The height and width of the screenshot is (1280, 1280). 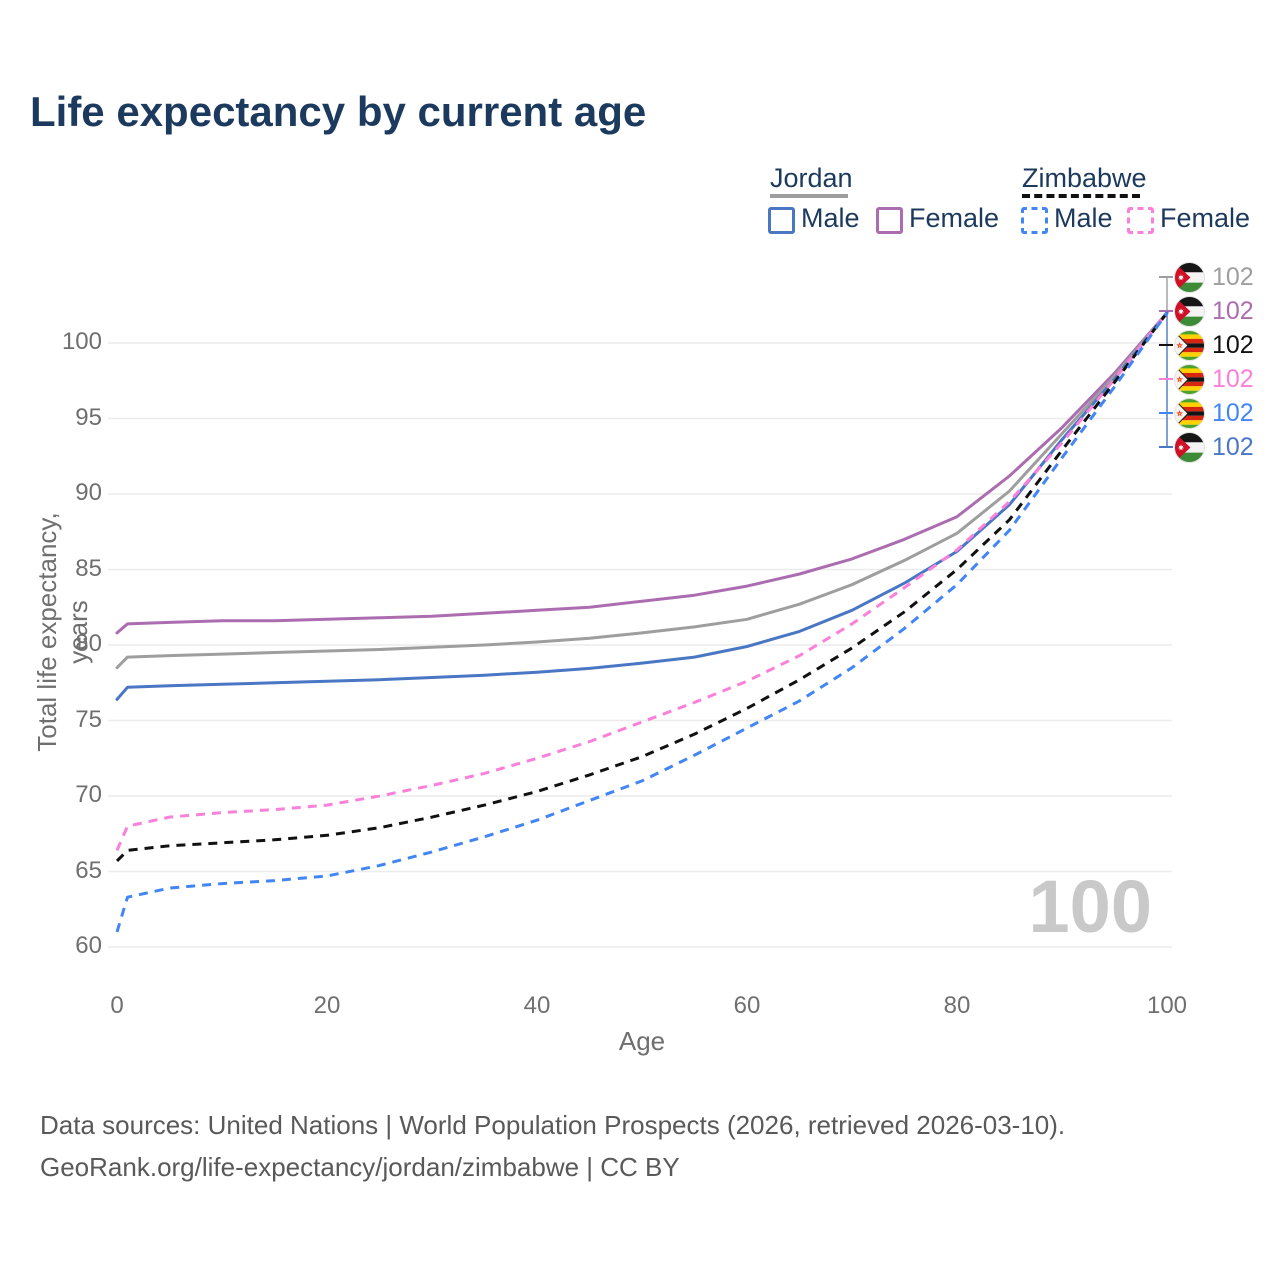 What do you see at coordinates (1205, 218) in the screenshot?
I see `legend-label-zimbabwe-female: Female` at bounding box center [1205, 218].